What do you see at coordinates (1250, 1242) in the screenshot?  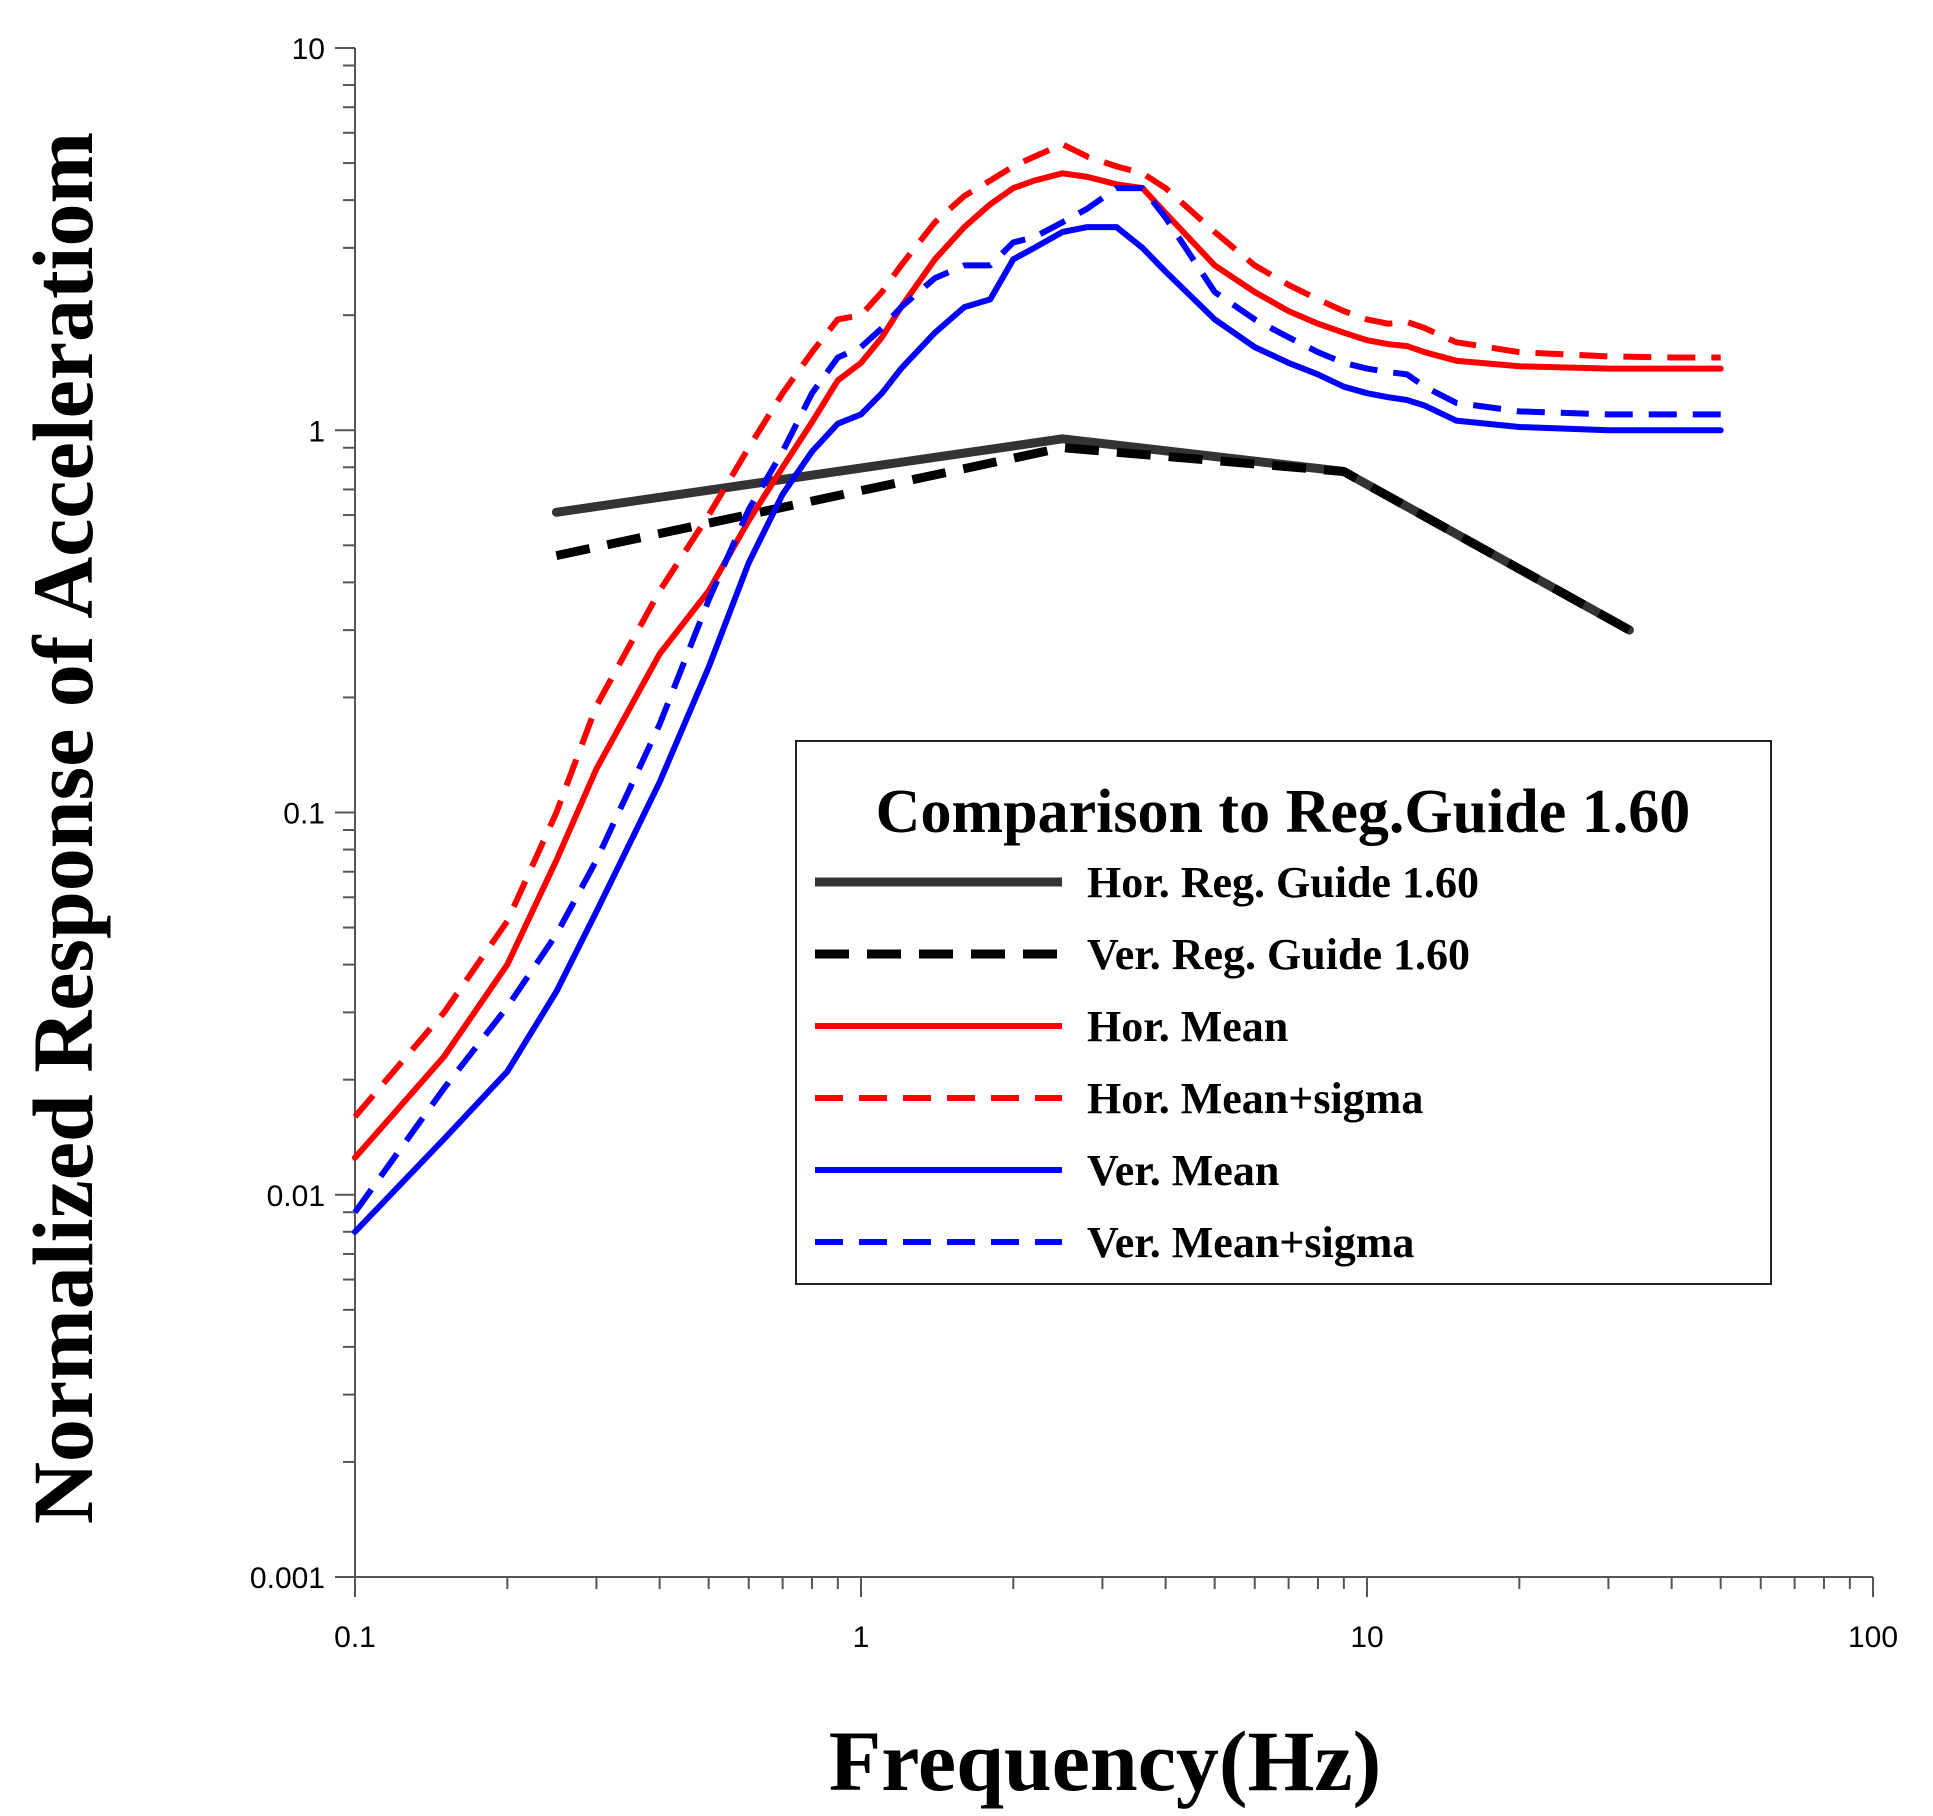 I see `legend-label-ver-mean-sigma: Ver. Mean+sigma` at bounding box center [1250, 1242].